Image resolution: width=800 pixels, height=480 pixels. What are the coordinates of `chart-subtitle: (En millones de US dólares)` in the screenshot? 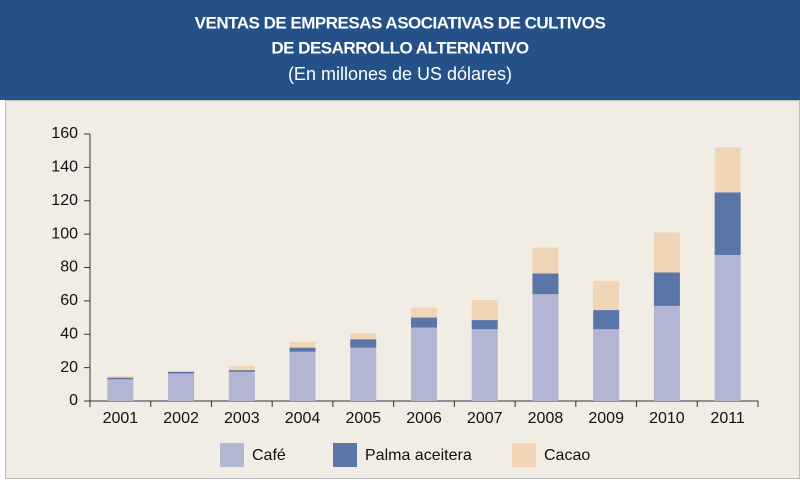 It's located at (400, 74).